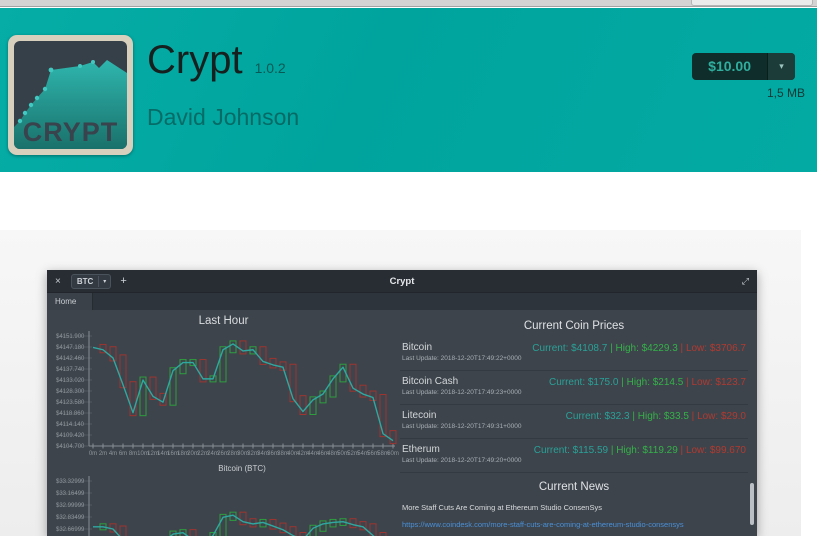  Describe the element at coordinates (213, 454) in the screenshot. I see `svg-text: 24m` at that location.